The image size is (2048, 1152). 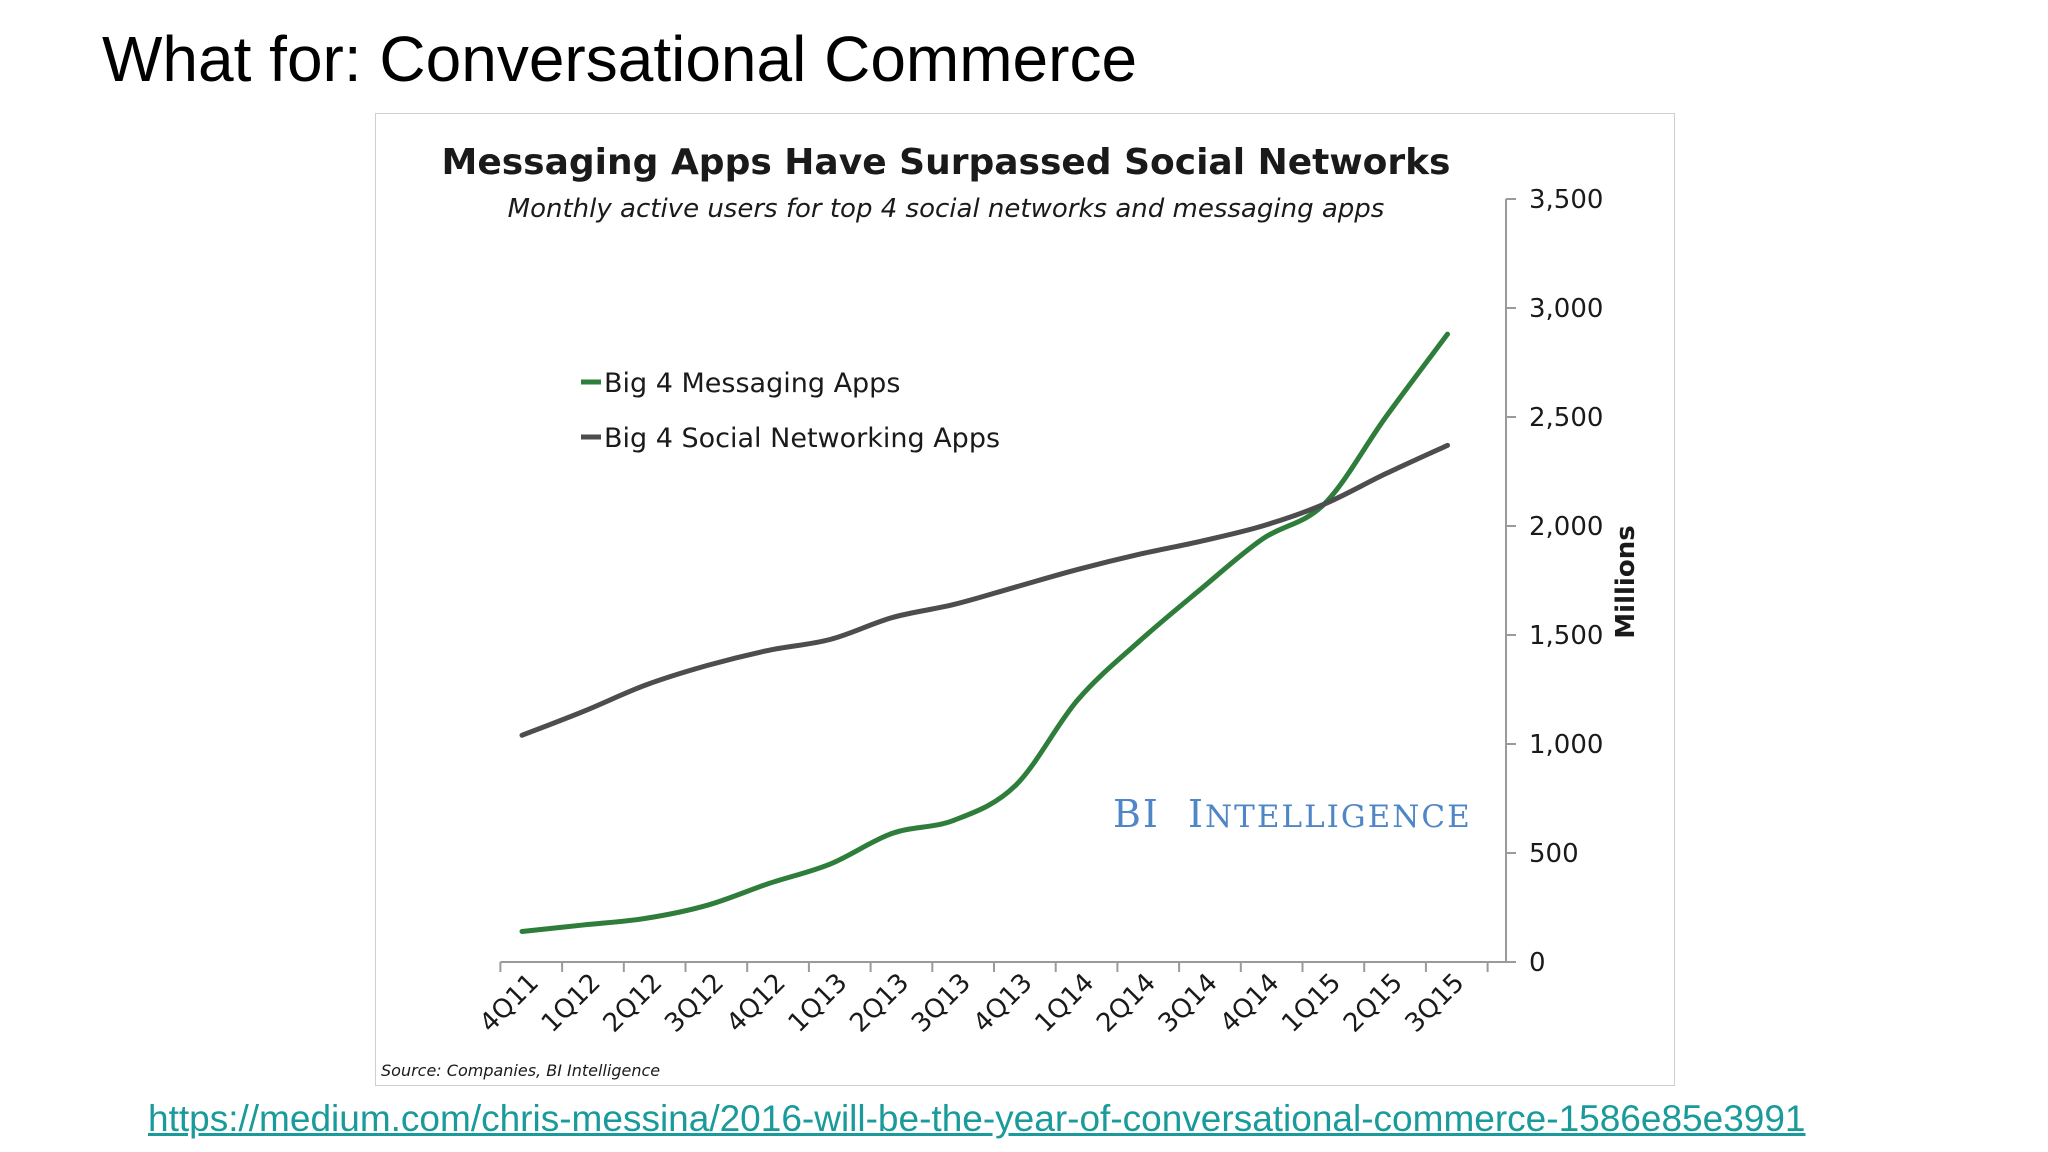 What do you see at coordinates (1136, 814) in the screenshot?
I see `watermark-bi: BI` at bounding box center [1136, 814].